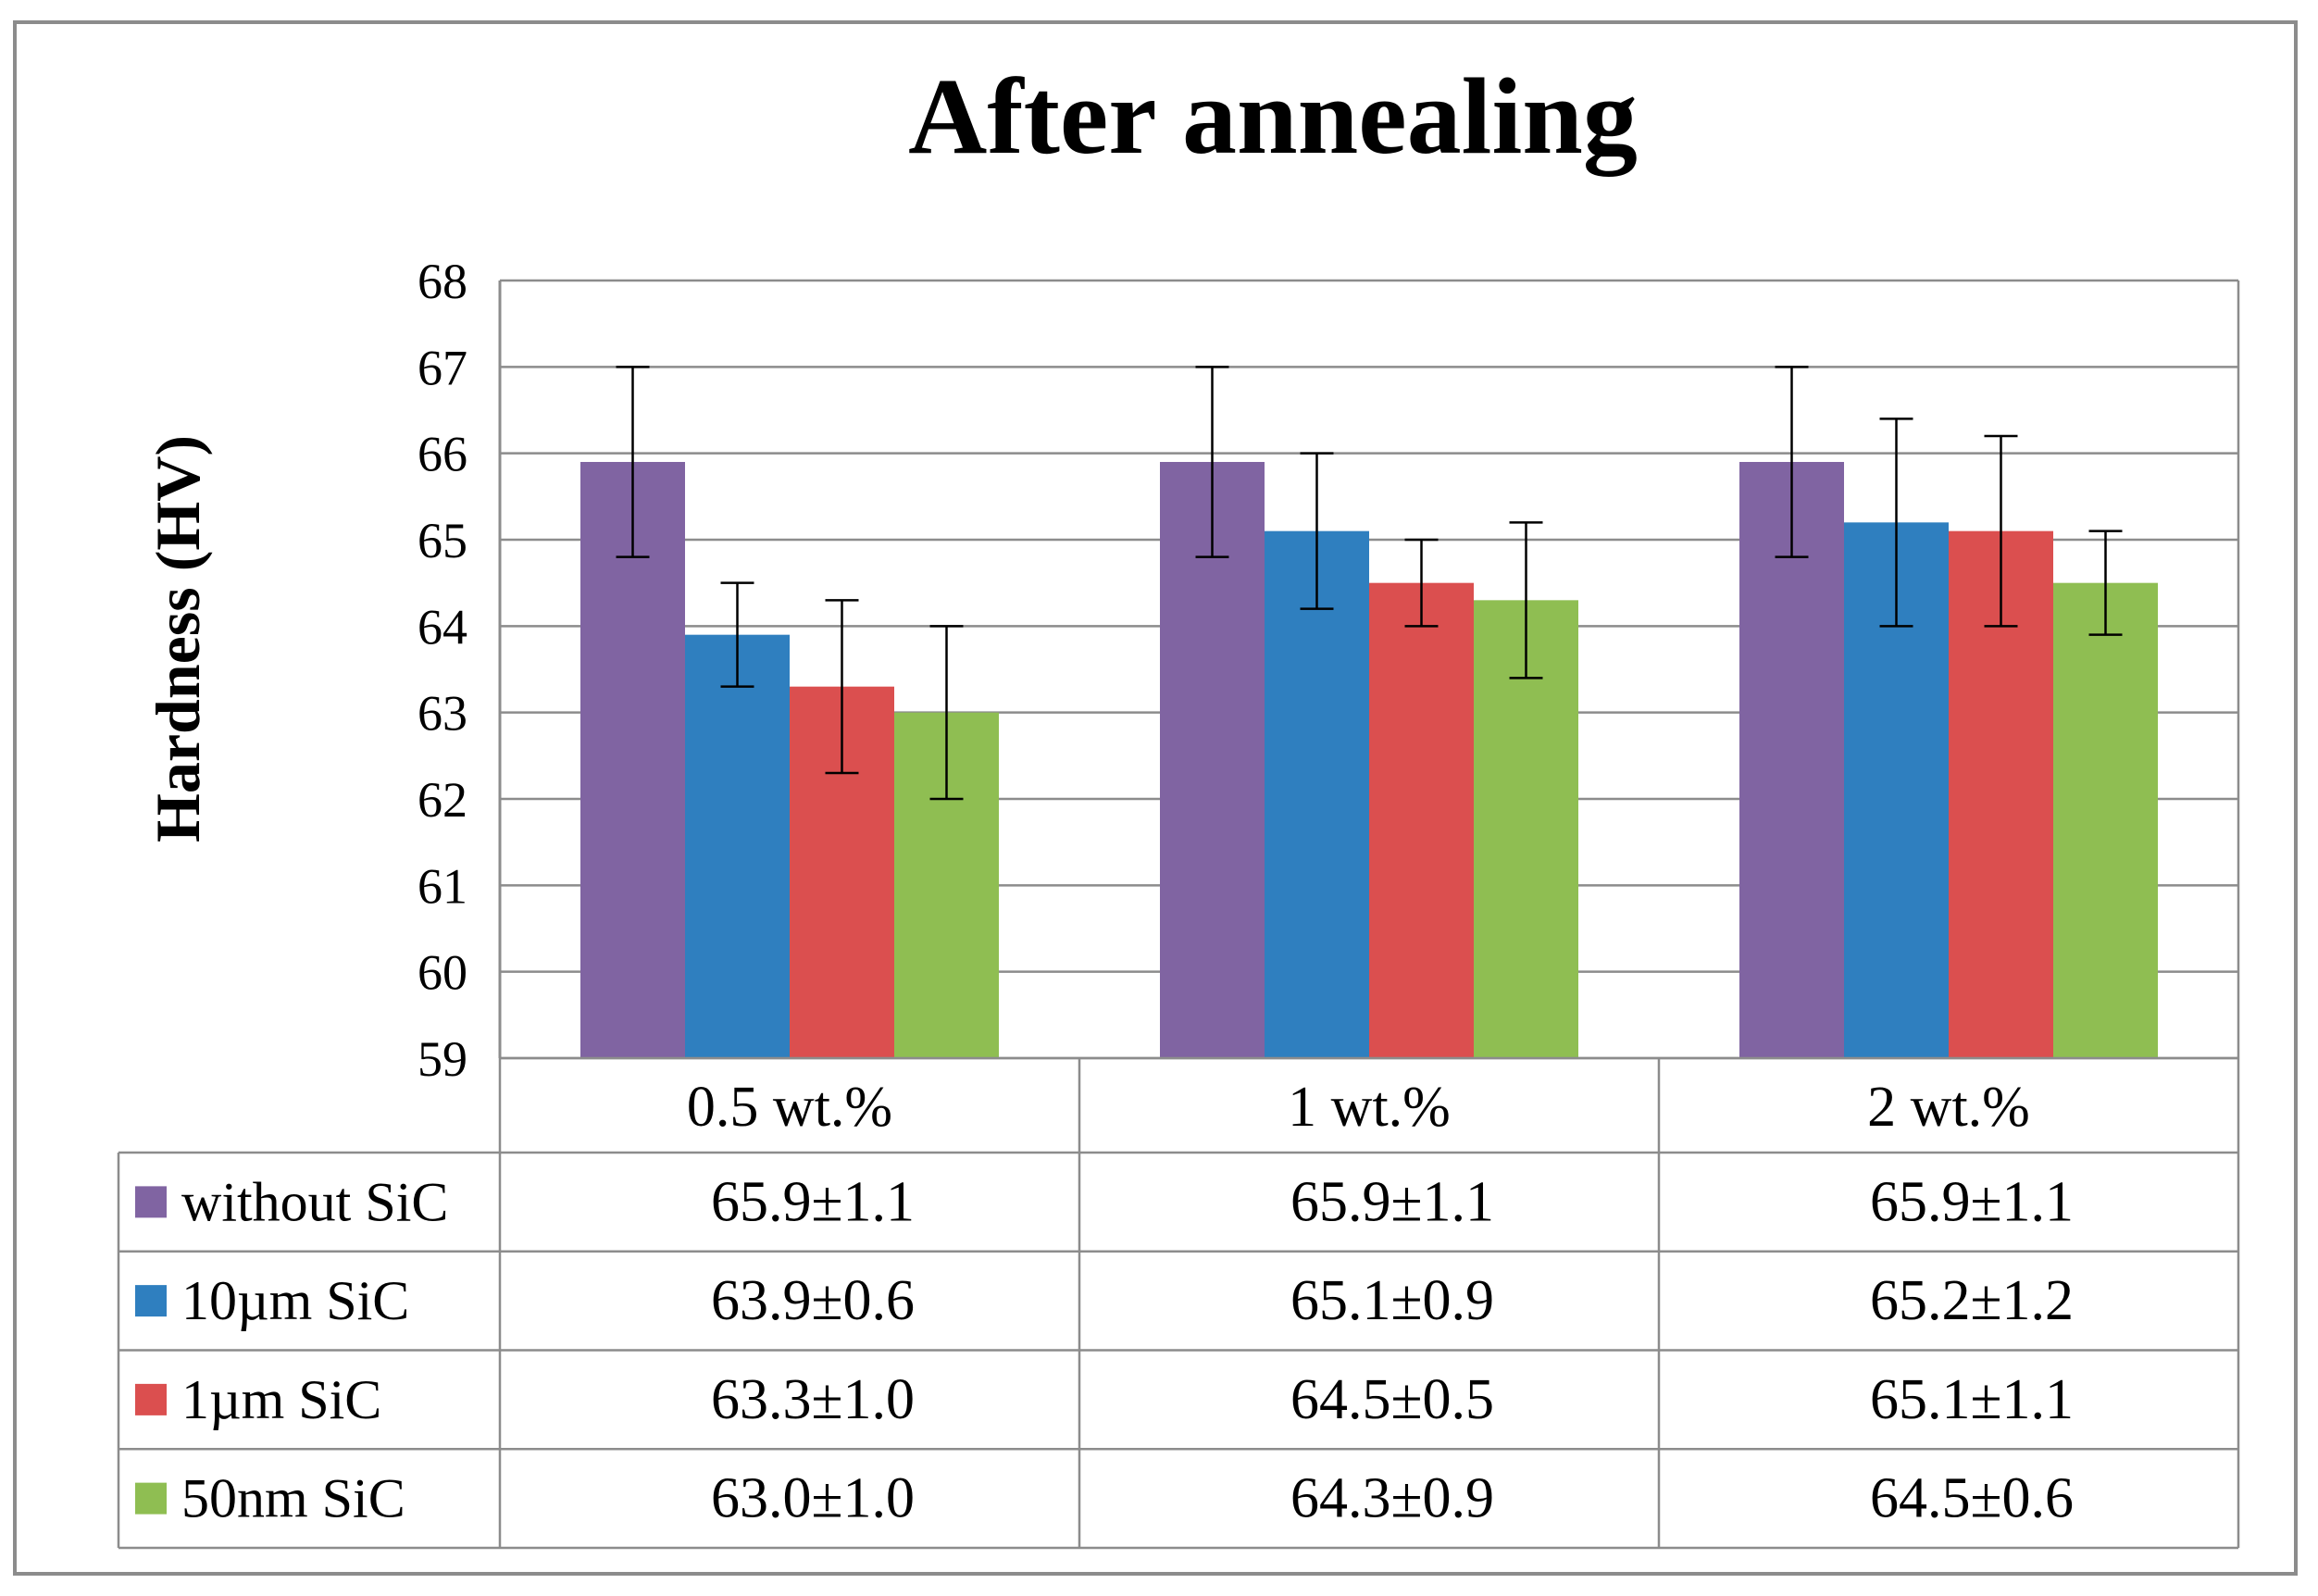  I want to click on chart-title: After annealing, so click(1273, 116).